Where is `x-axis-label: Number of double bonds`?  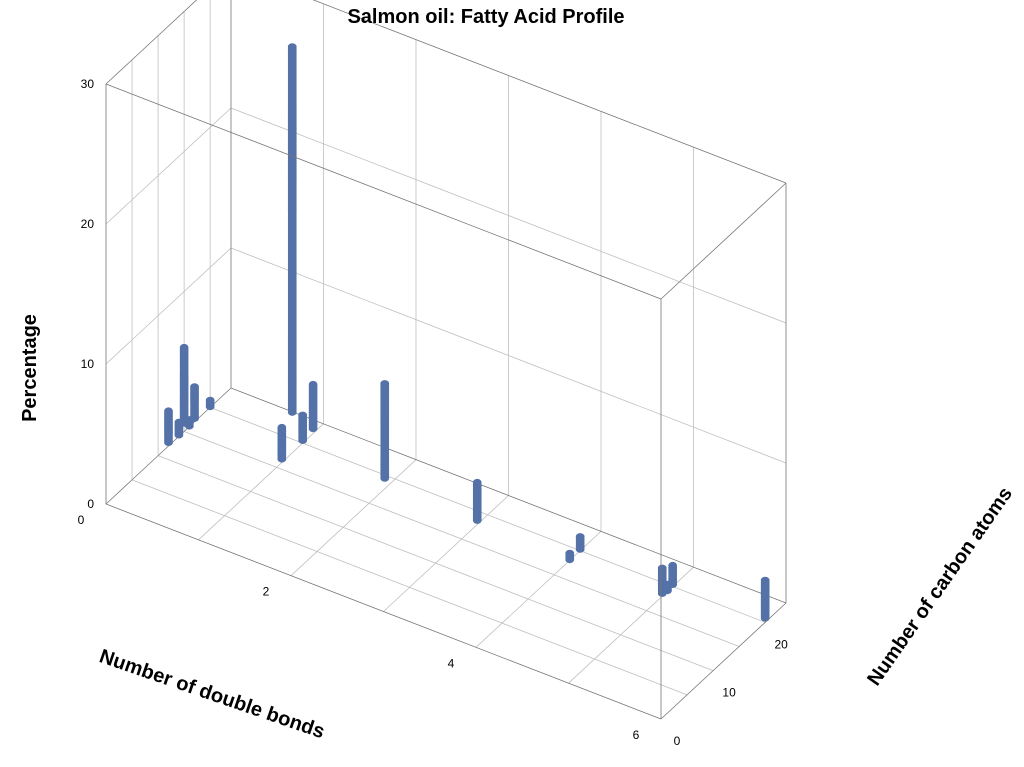 x-axis-label: Number of double bonds is located at coordinates (211, 694).